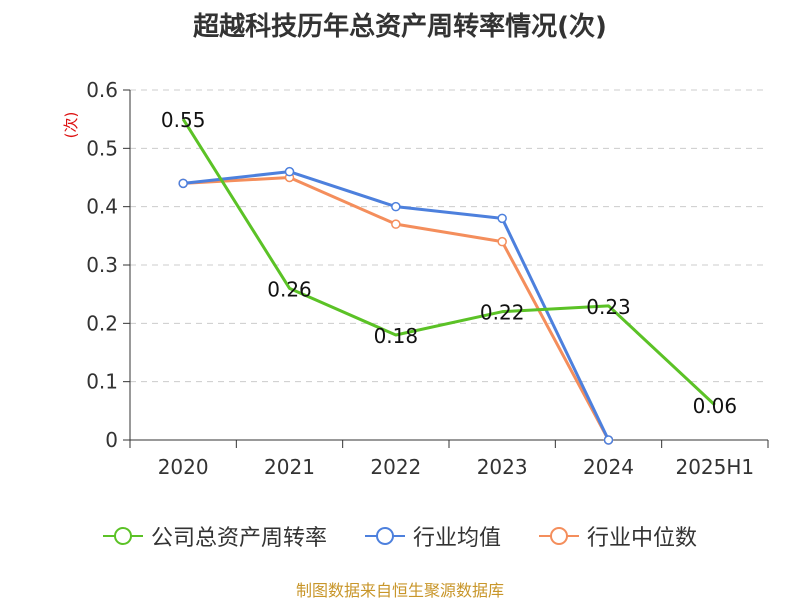 The image size is (800, 601). I want to click on legend-label-industry-mean: 行业均值, so click(456, 538).